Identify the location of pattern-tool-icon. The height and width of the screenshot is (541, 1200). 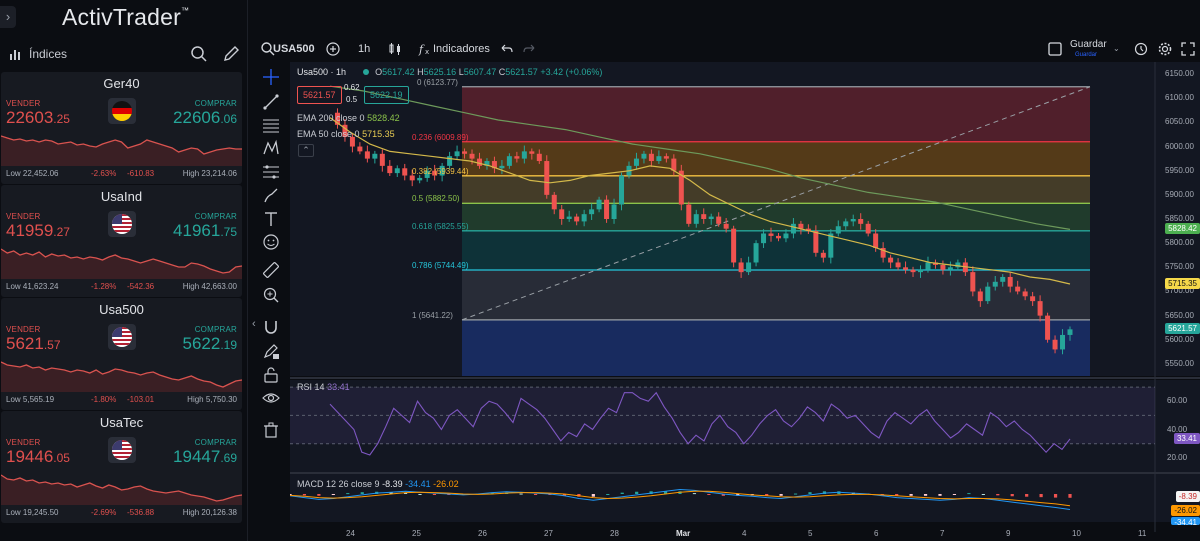
(271, 148).